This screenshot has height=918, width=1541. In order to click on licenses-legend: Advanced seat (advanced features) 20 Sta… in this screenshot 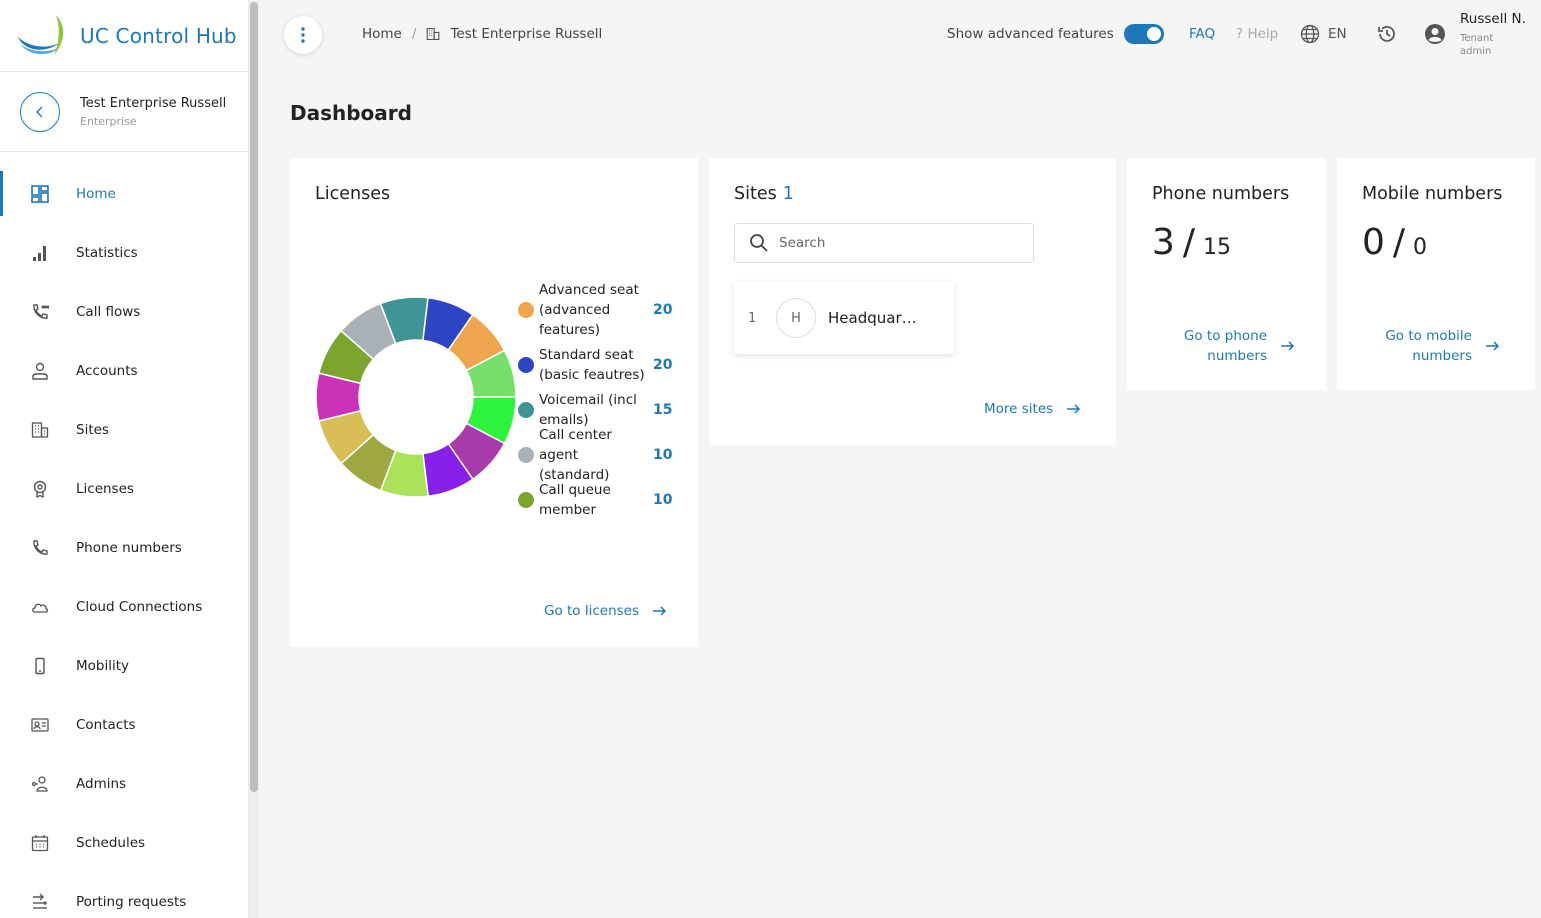, I will do `click(598, 399)`.